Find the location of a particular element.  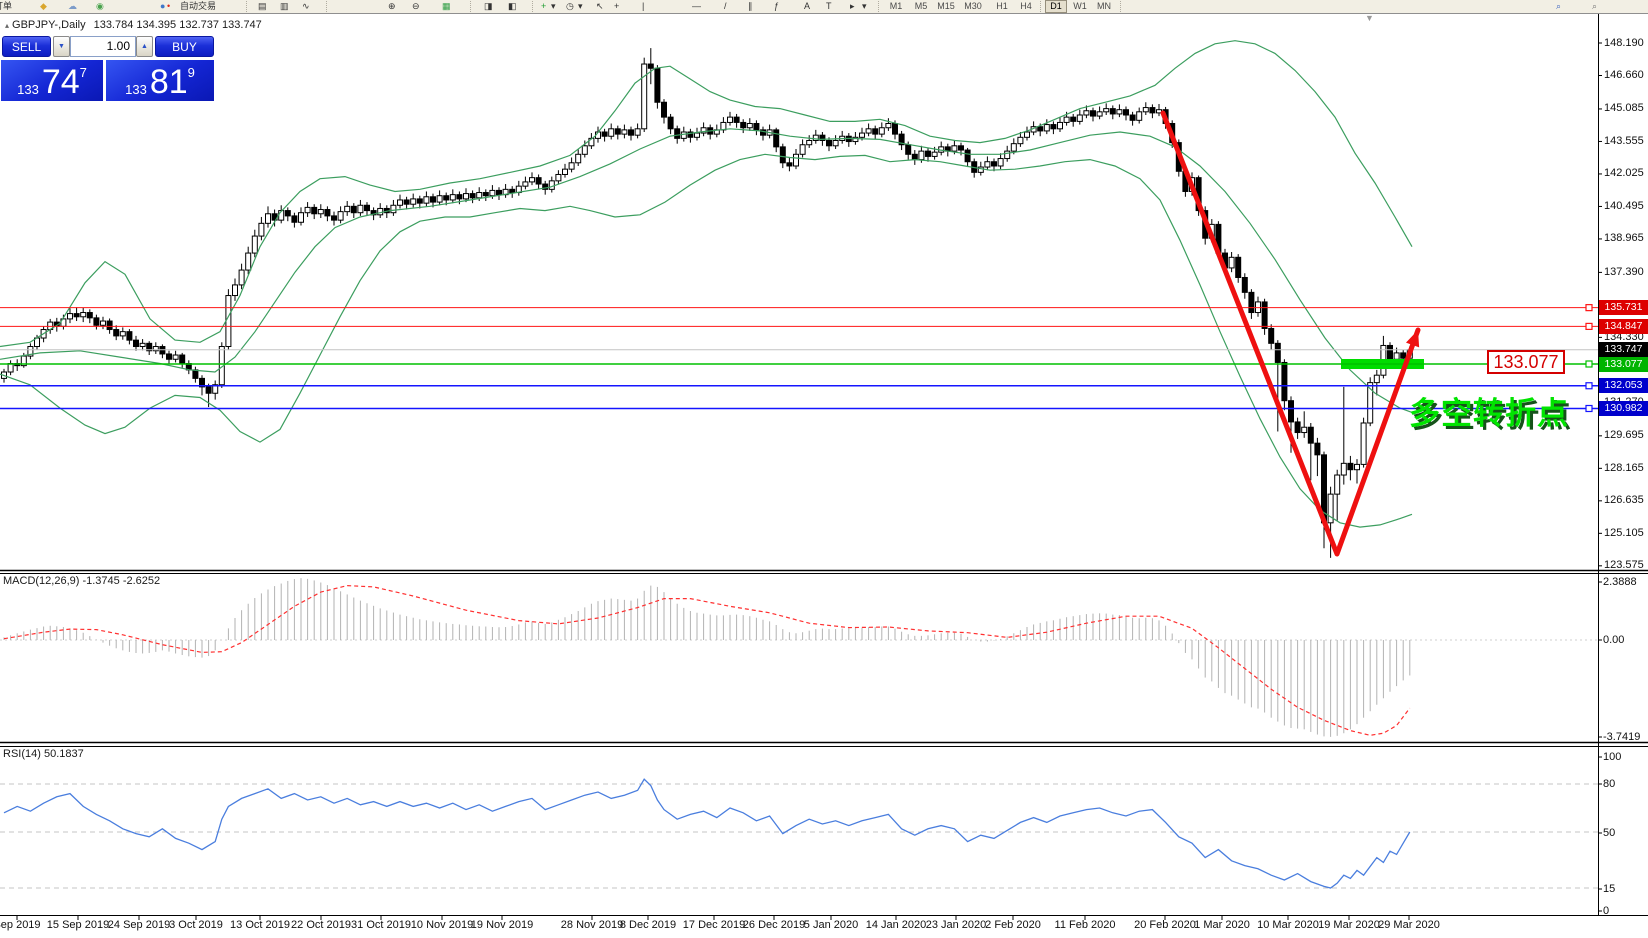

rsi-axis-label: 80 is located at coordinates (1609, 783).